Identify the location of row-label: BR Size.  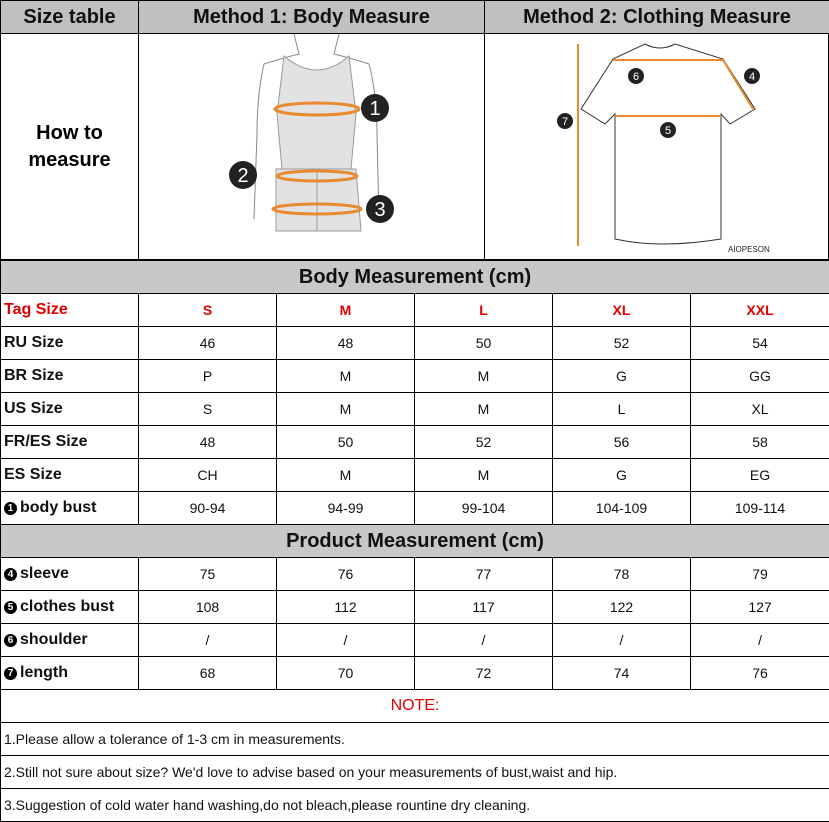
(70, 376).